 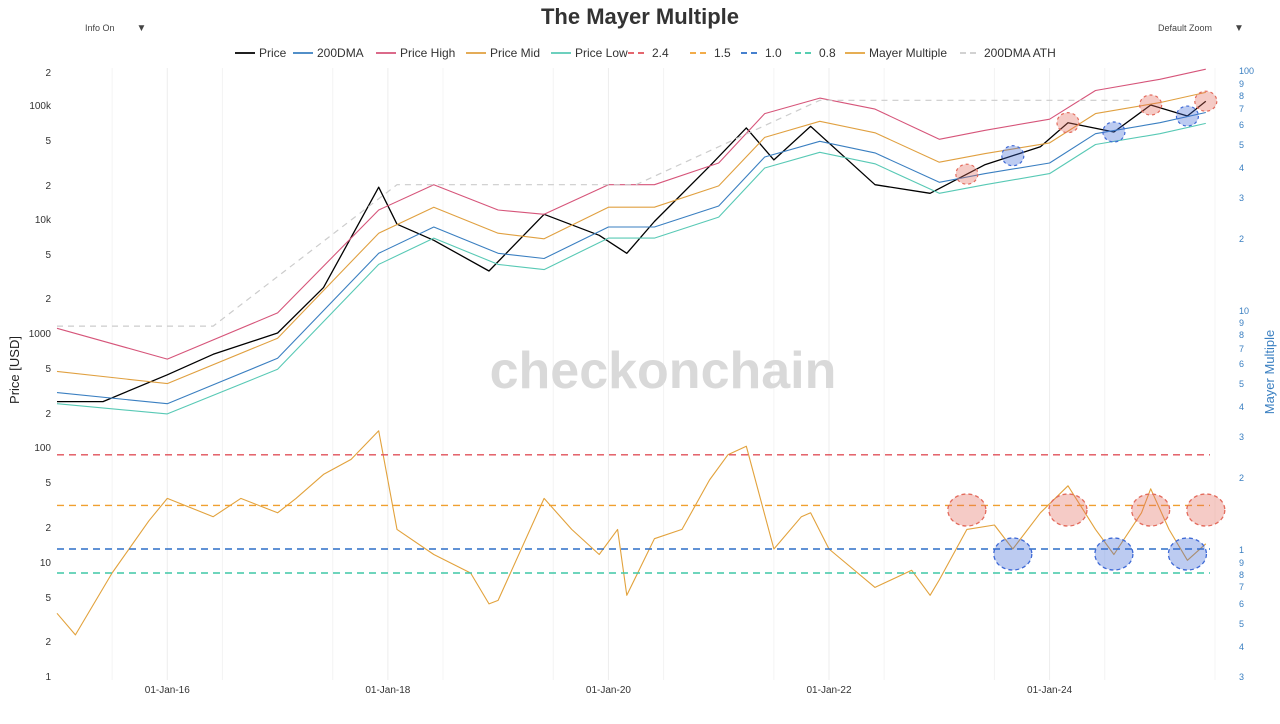 What do you see at coordinates (1244, 311) in the screenshot?
I see `y-tick-right: 10` at bounding box center [1244, 311].